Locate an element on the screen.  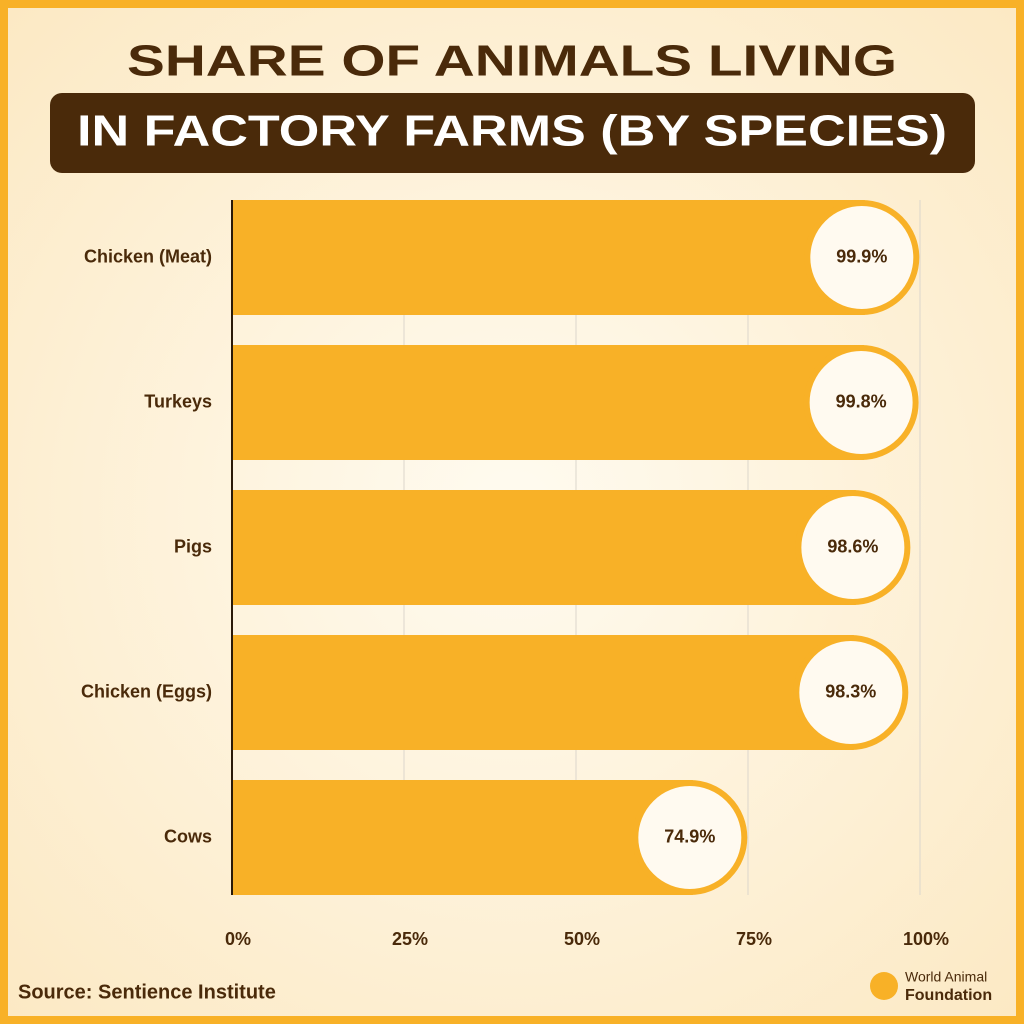
chart-title: IN FACTORY FARMS (BY SPECIES) is located at coordinates (512, 131).